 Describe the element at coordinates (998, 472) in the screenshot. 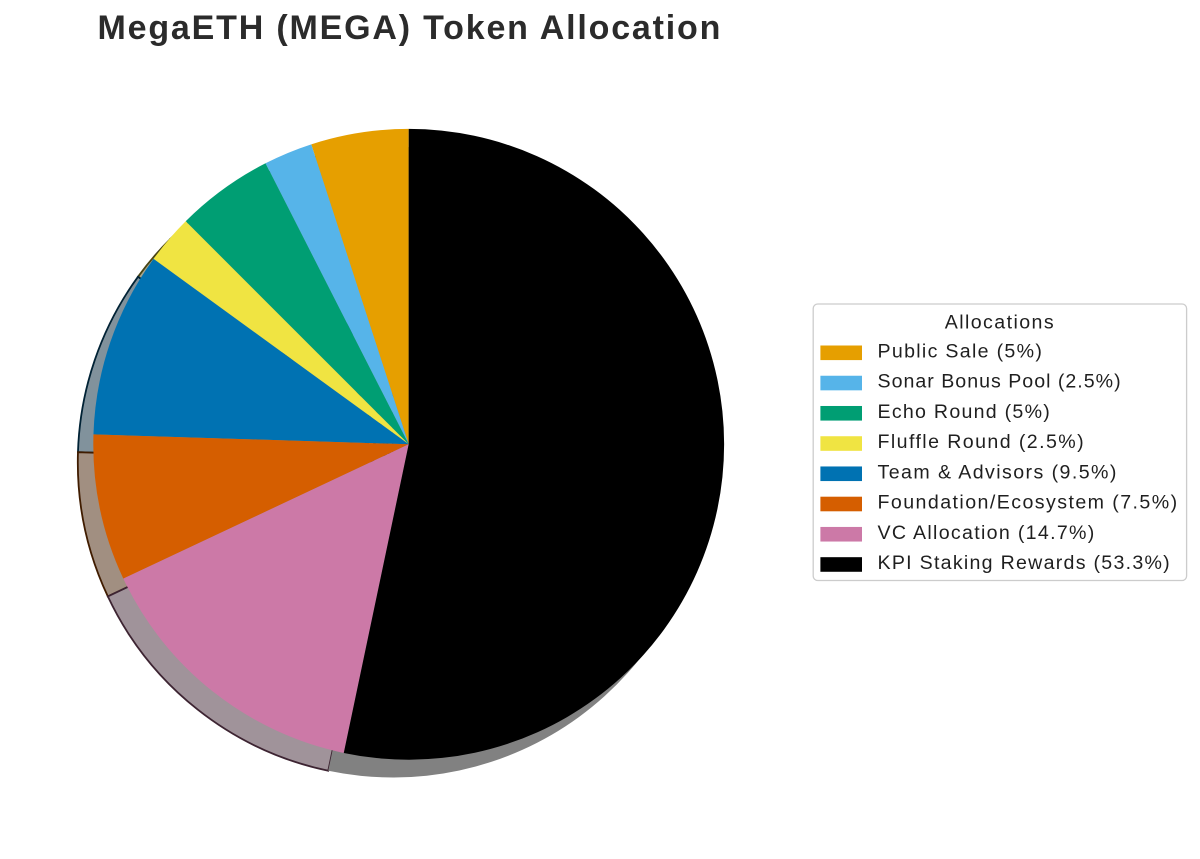

I see `svg-text: Team & Advisors (9.5%)` at that location.